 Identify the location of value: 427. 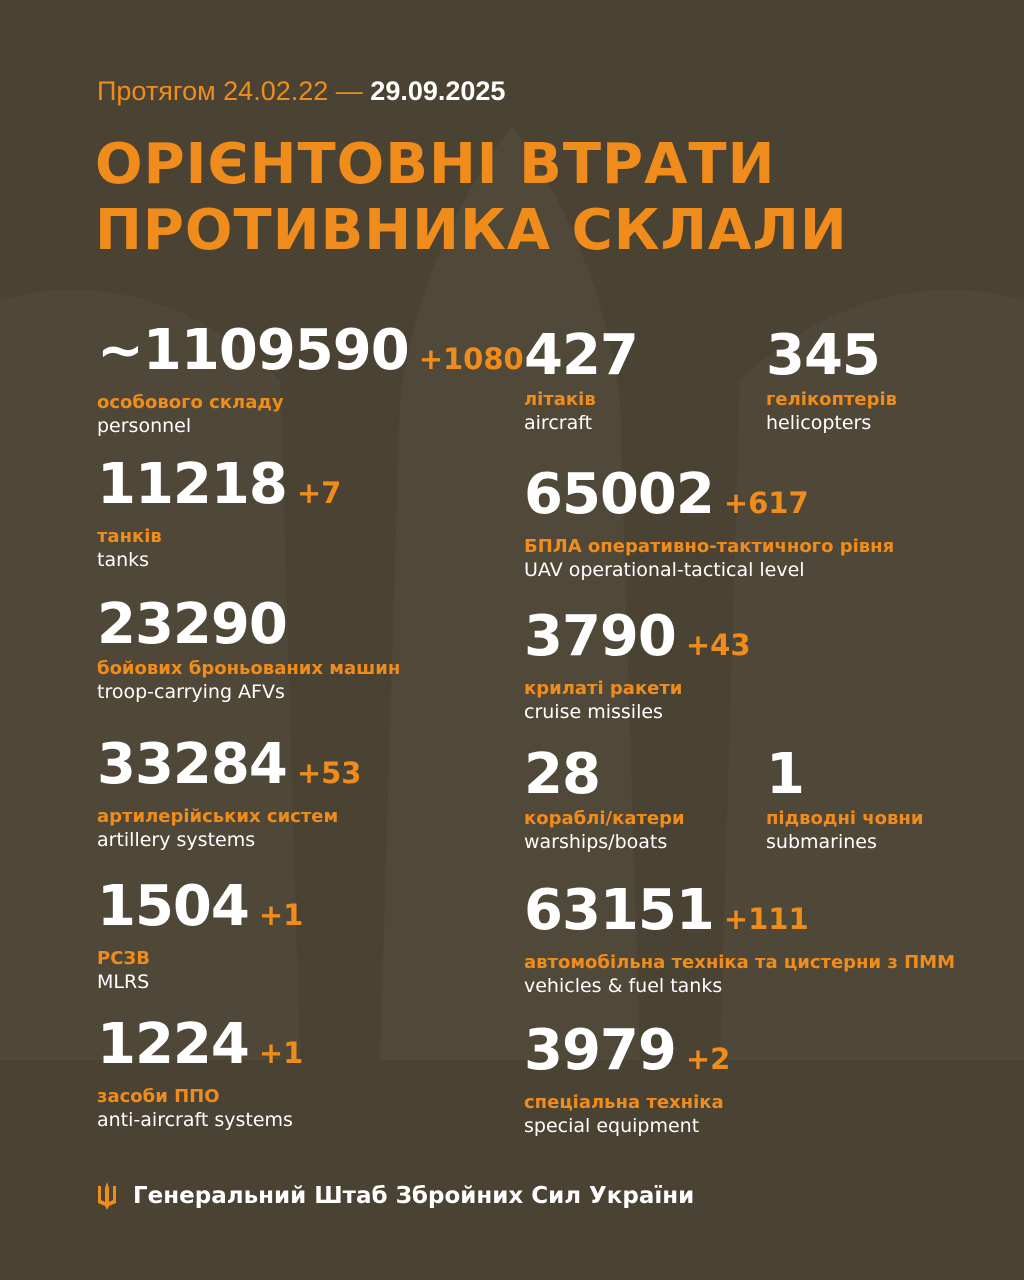
(581, 355).